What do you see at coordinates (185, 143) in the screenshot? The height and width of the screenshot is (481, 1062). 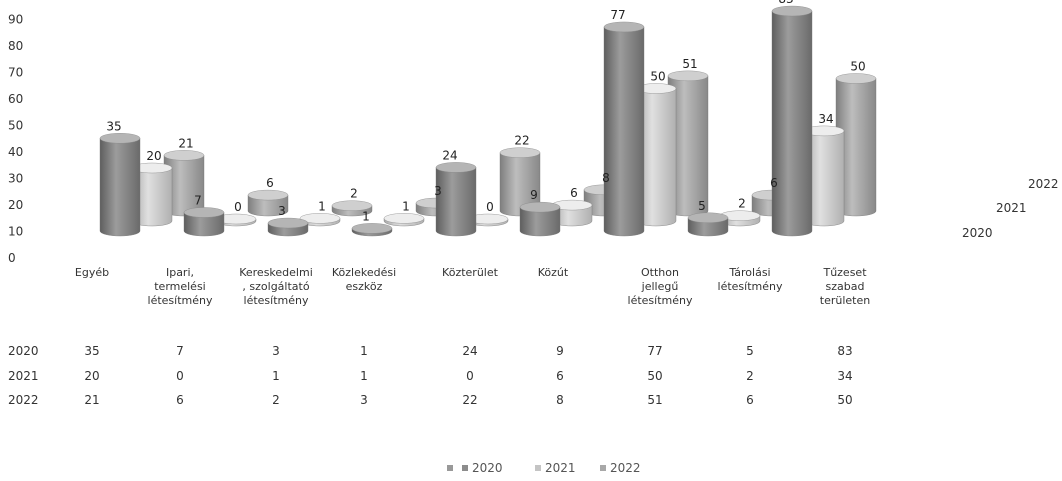 I see `data-label: 21` at bounding box center [185, 143].